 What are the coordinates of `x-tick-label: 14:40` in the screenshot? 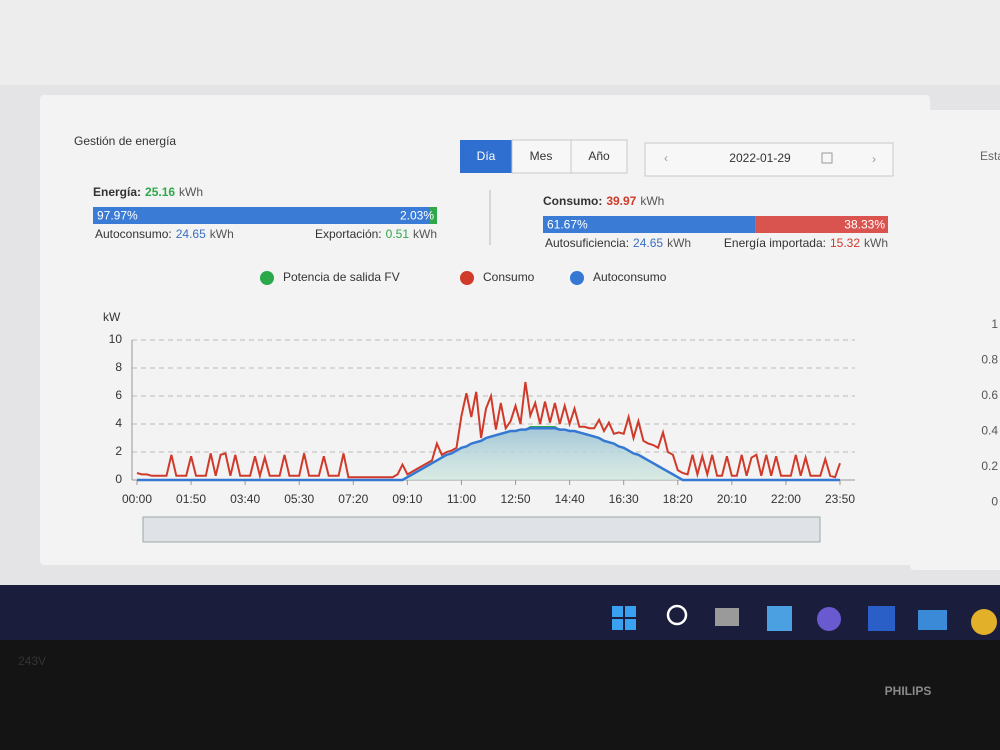 It's located at (570, 499).